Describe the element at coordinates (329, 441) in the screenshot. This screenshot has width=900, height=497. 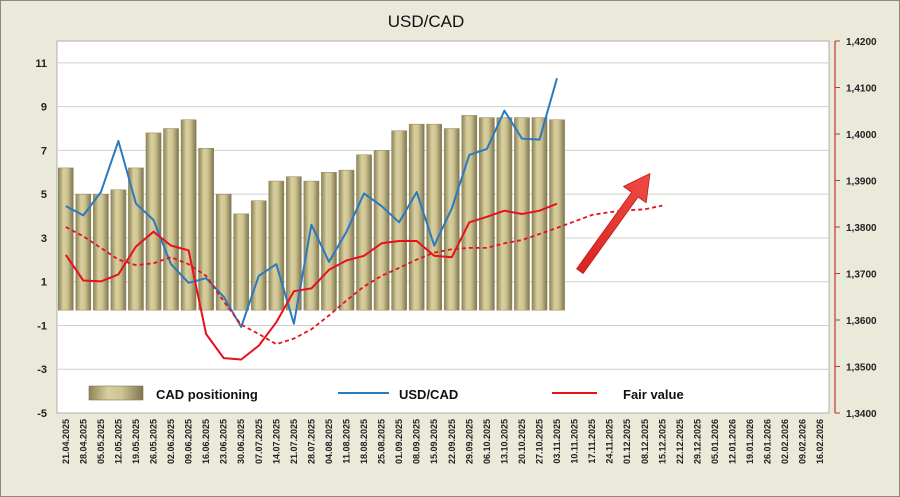
I see `x-tick-label: 04.08.2025` at that location.